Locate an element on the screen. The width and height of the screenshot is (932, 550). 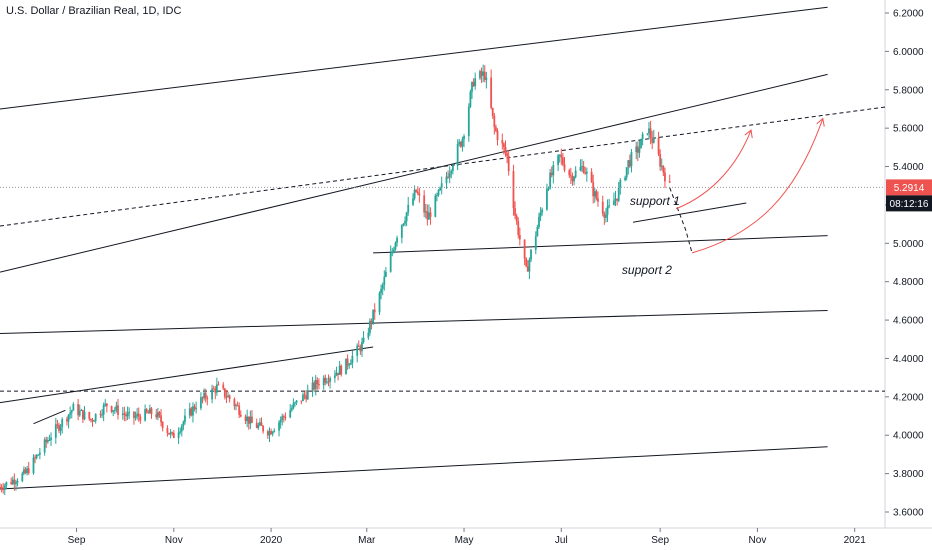
annotation-label: support 1 is located at coordinates (655, 201).